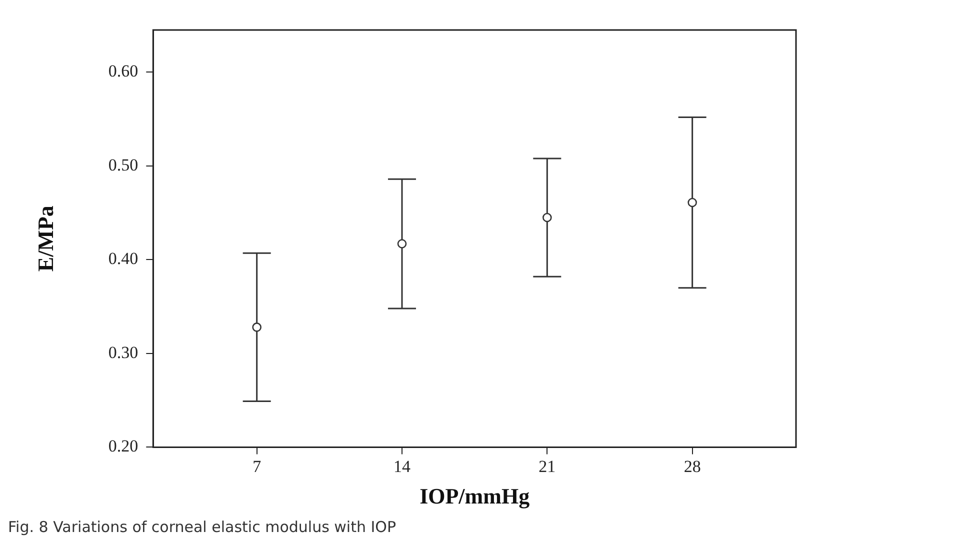  I want to click on y-tick-label: 0.60, so click(123, 71).